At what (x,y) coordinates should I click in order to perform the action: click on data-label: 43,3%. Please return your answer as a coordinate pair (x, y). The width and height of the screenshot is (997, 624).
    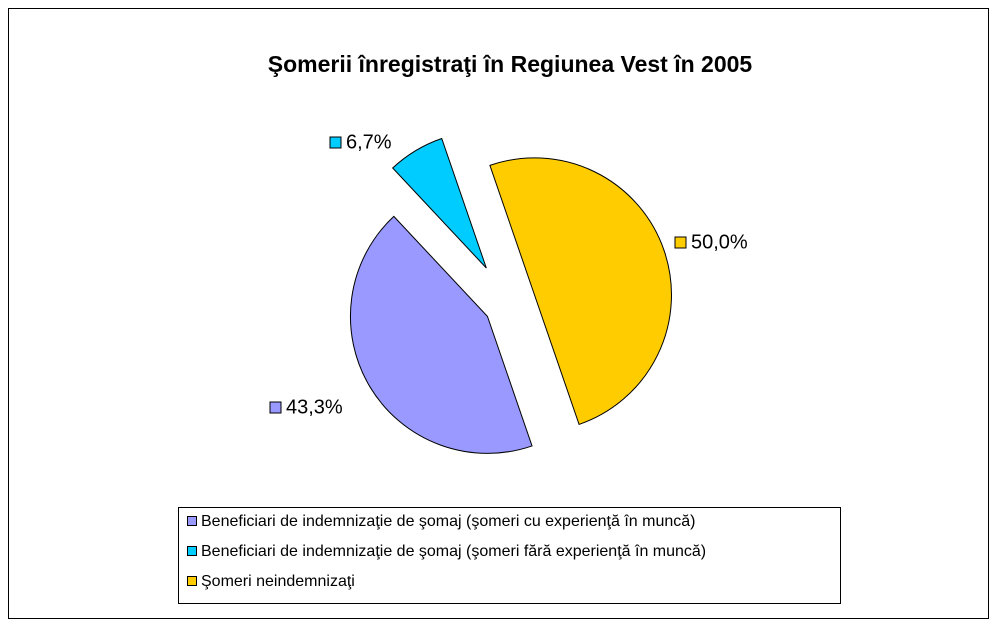
    Looking at the image, I should click on (314, 407).